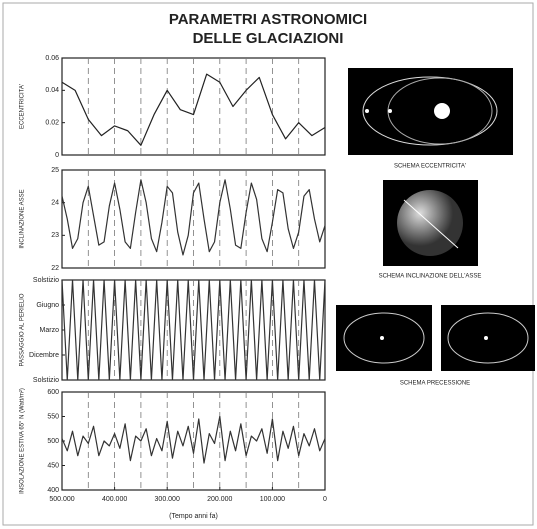 The image size is (537, 529). What do you see at coordinates (268, 19) in the screenshot?
I see `title-line: PARAMETRI ASTRONOMICI` at bounding box center [268, 19].